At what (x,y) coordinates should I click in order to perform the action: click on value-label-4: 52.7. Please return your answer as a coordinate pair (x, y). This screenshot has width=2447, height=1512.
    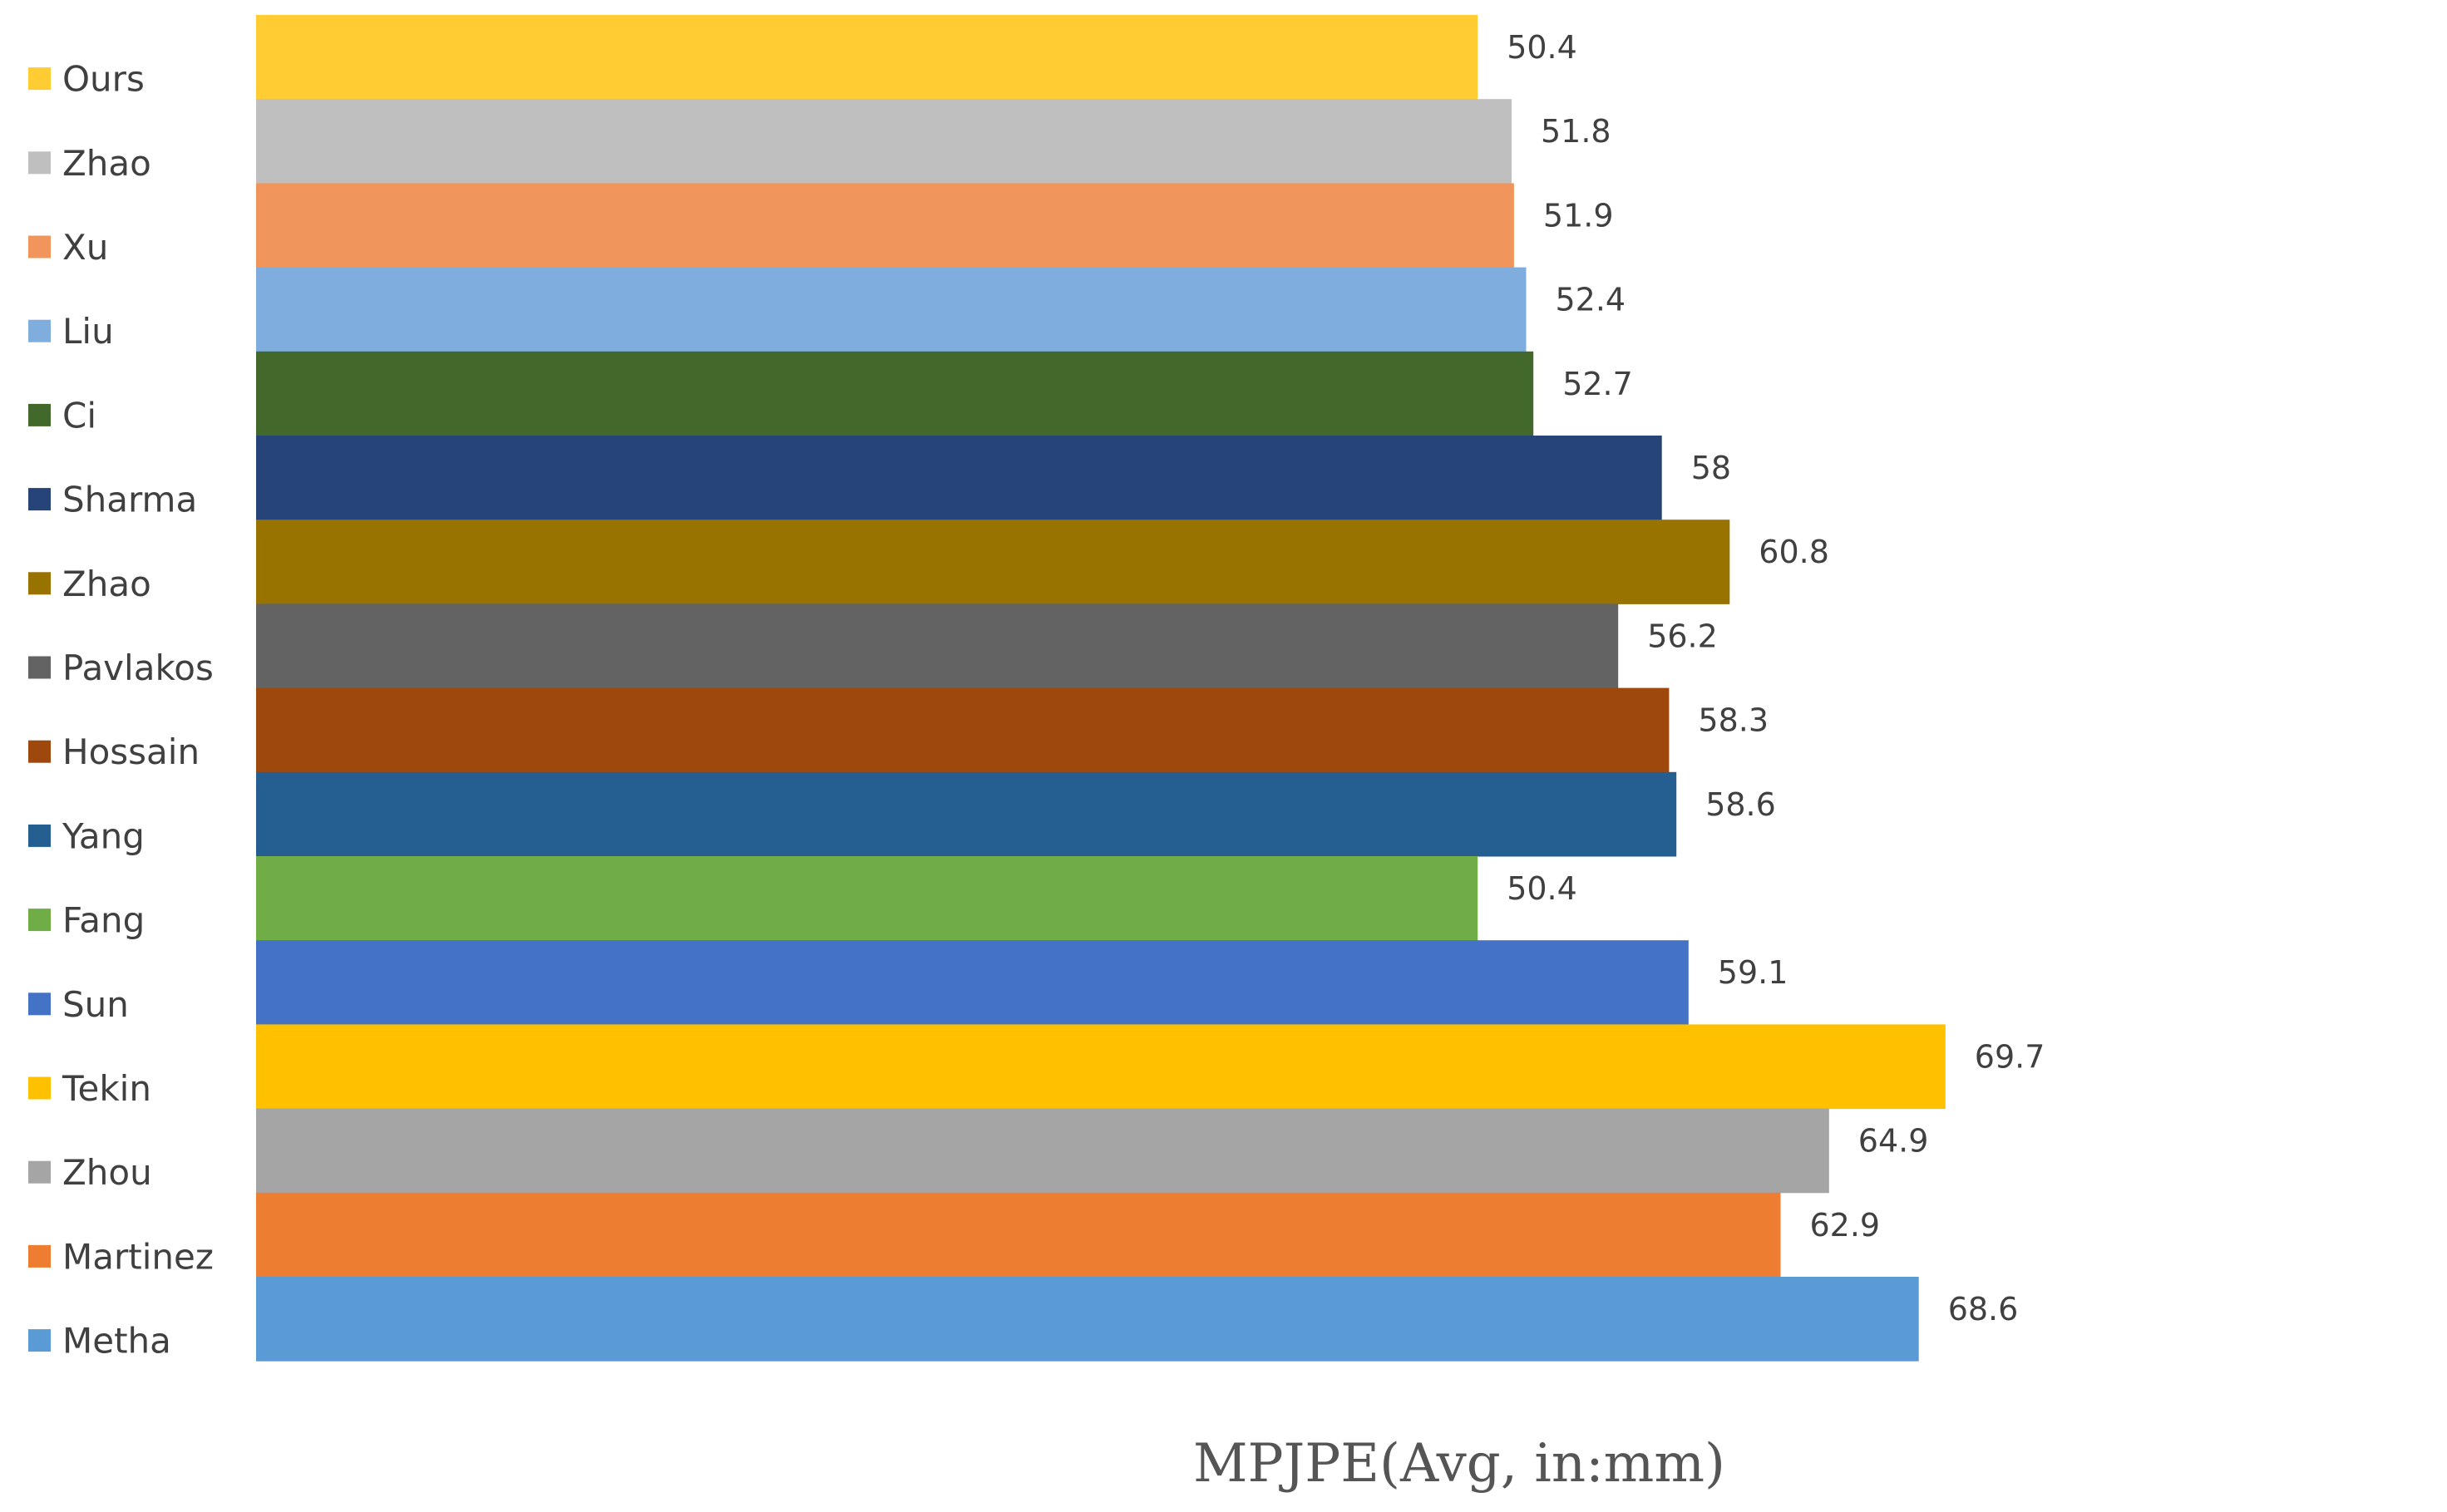
    Looking at the image, I should click on (1597, 384).